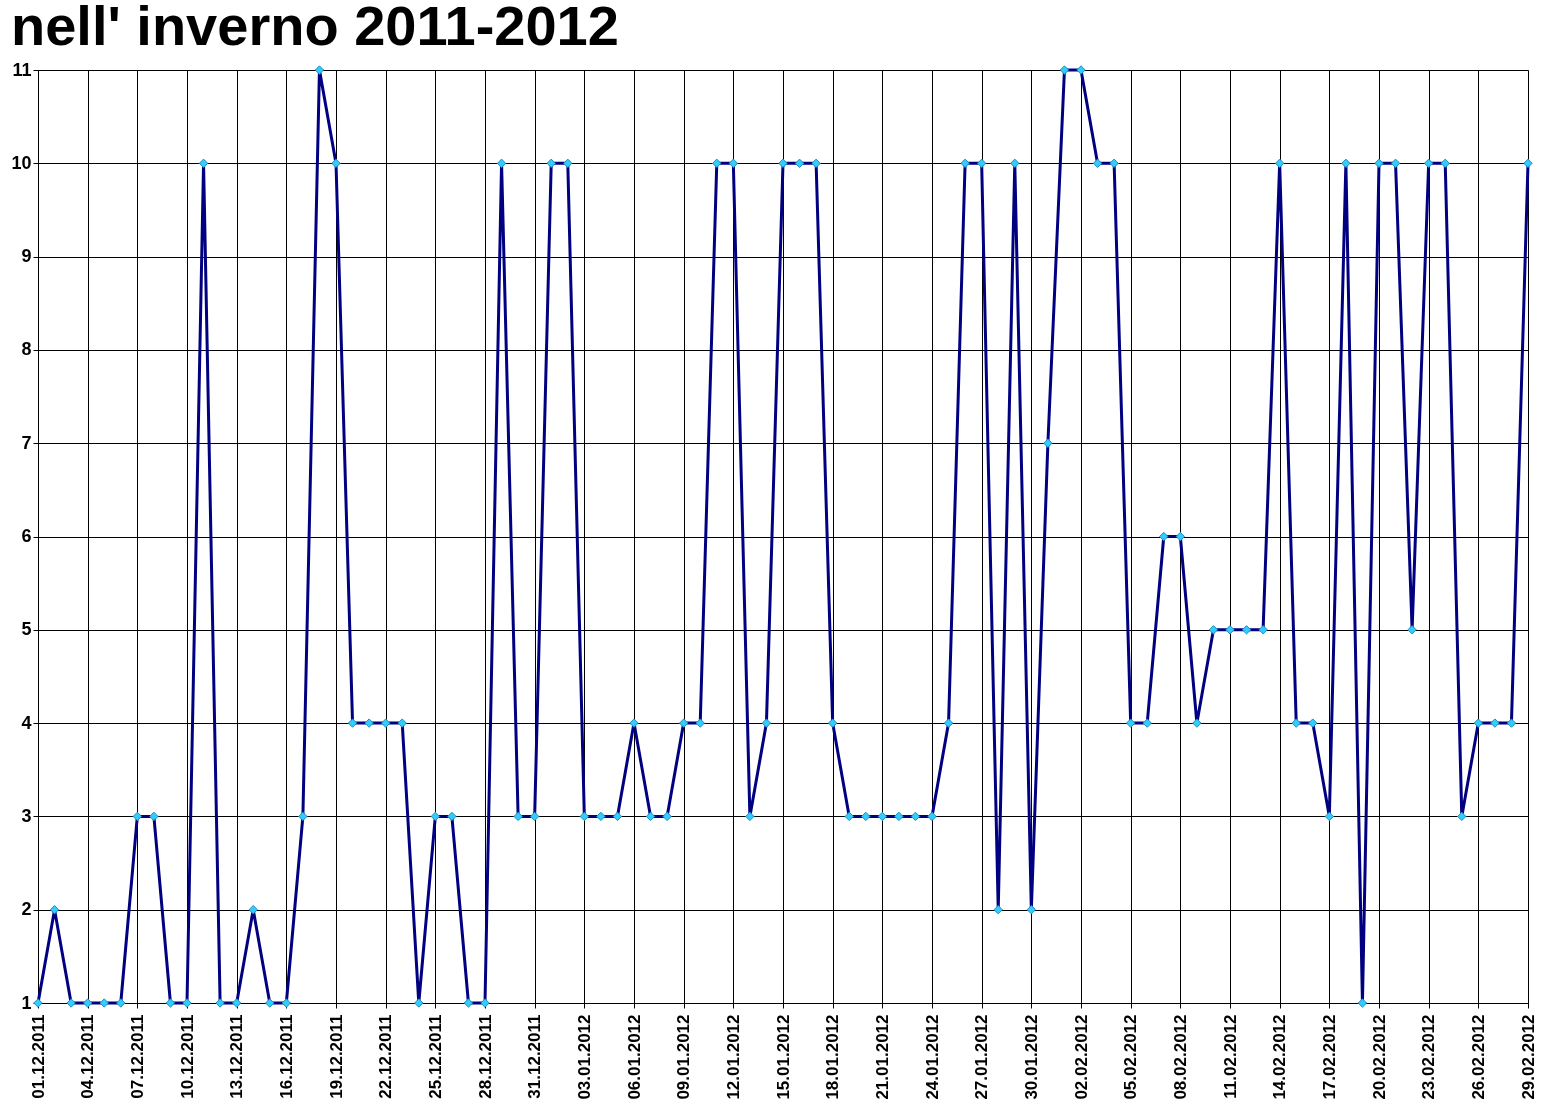 The width and height of the screenshot is (1566, 1118). What do you see at coordinates (1280, 1057) in the screenshot?
I see `x-tick-label: 14.02.2012` at bounding box center [1280, 1057].